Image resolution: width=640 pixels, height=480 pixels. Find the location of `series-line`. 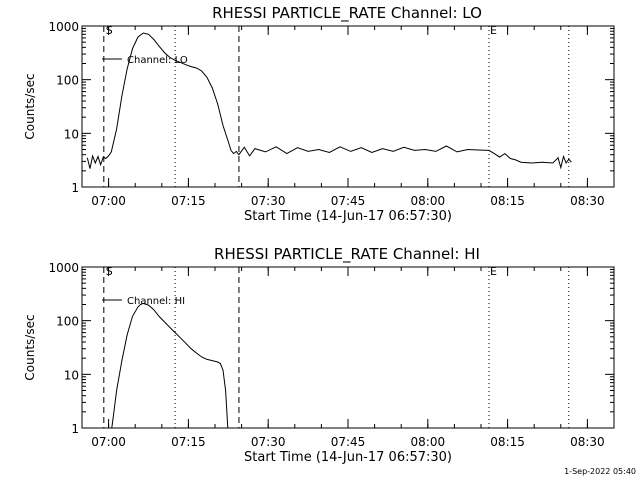

series-line is located at coordinates (170, 365).